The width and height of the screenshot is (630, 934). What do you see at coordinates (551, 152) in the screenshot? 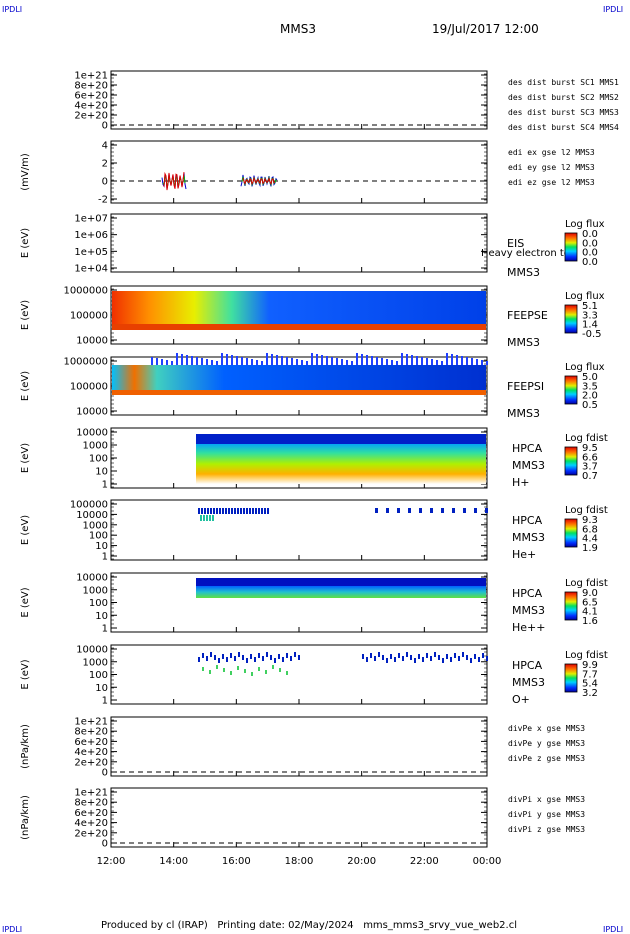
I see `legend-entry: edi ex gse l2 MMS3` at bounding box center [551, 152].